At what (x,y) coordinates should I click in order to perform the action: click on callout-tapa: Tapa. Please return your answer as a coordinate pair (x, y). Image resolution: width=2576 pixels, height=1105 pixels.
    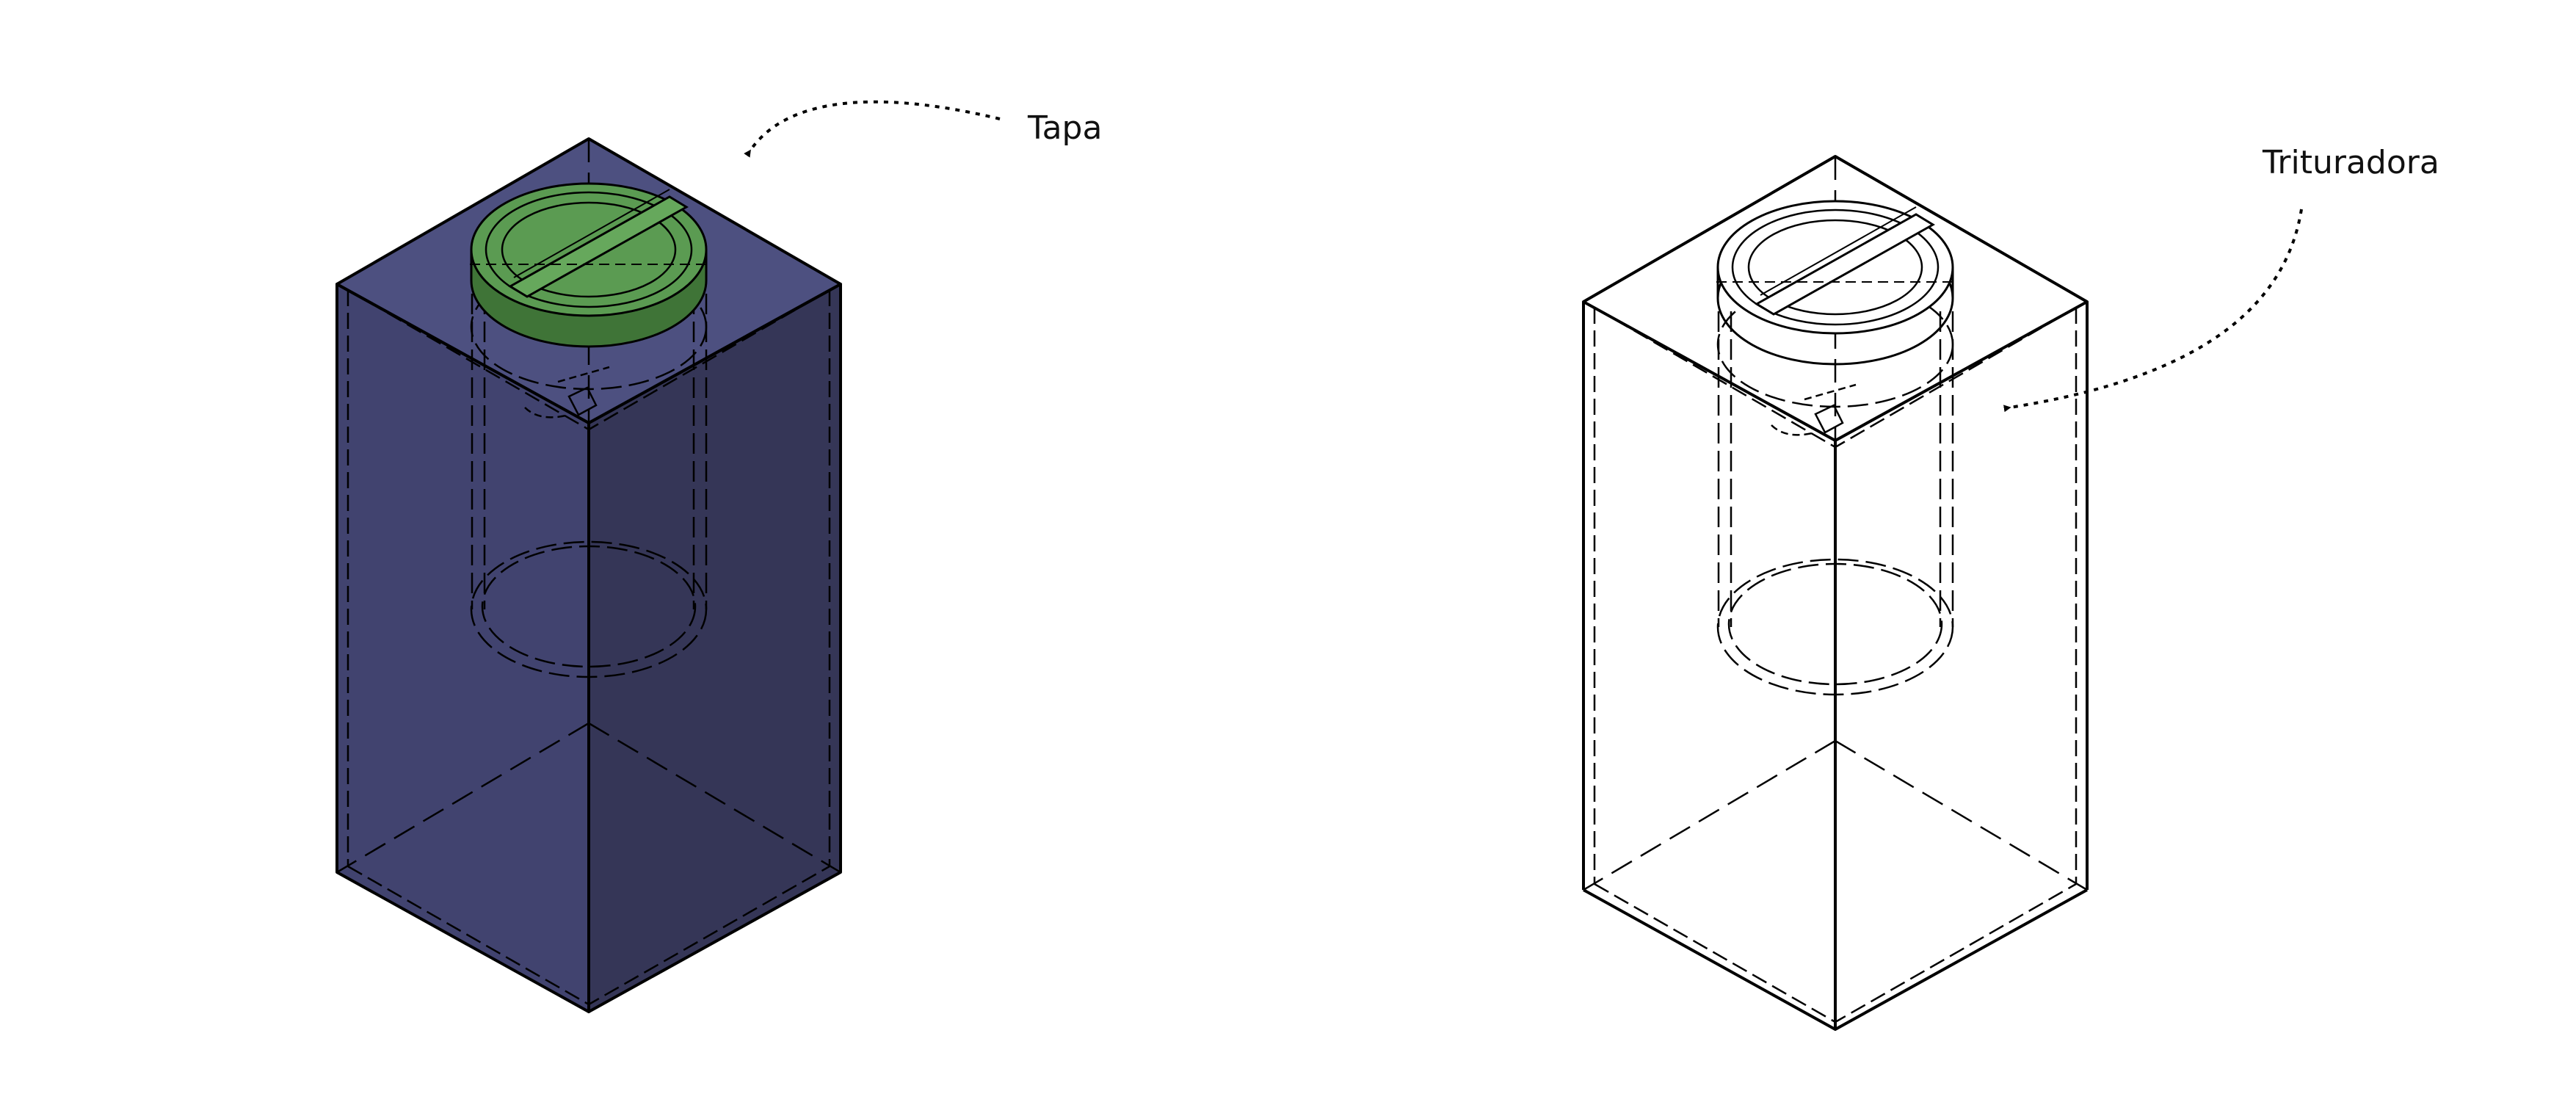
    Looking at the image, I should click on (923, 129).